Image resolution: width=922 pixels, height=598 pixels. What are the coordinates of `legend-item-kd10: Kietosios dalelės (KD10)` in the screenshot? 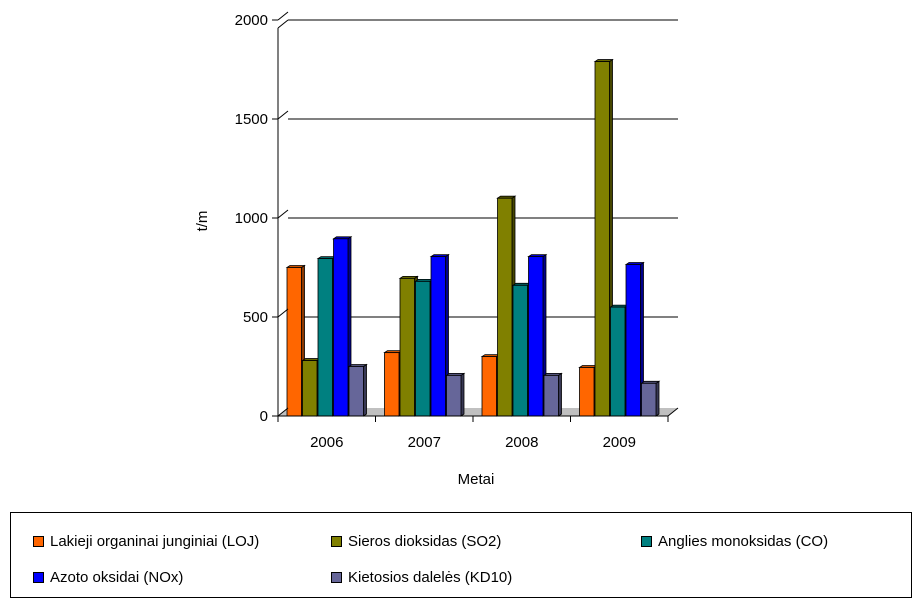 It's located at (421, 577).